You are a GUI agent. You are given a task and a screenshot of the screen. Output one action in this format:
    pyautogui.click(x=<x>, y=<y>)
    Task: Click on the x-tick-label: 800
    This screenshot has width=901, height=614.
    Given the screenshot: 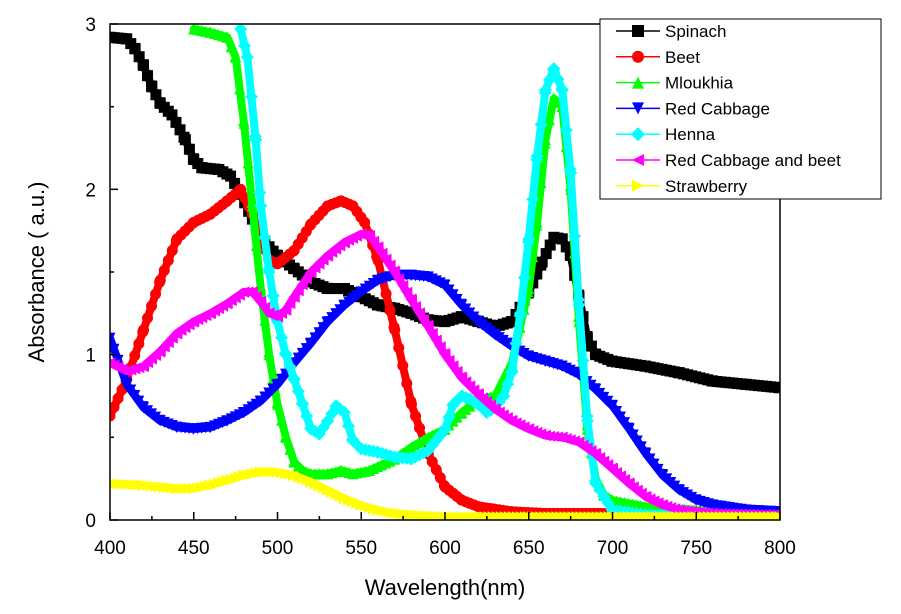 What is the action you would take?
    pyautogui.click(x=780, y=548)
    